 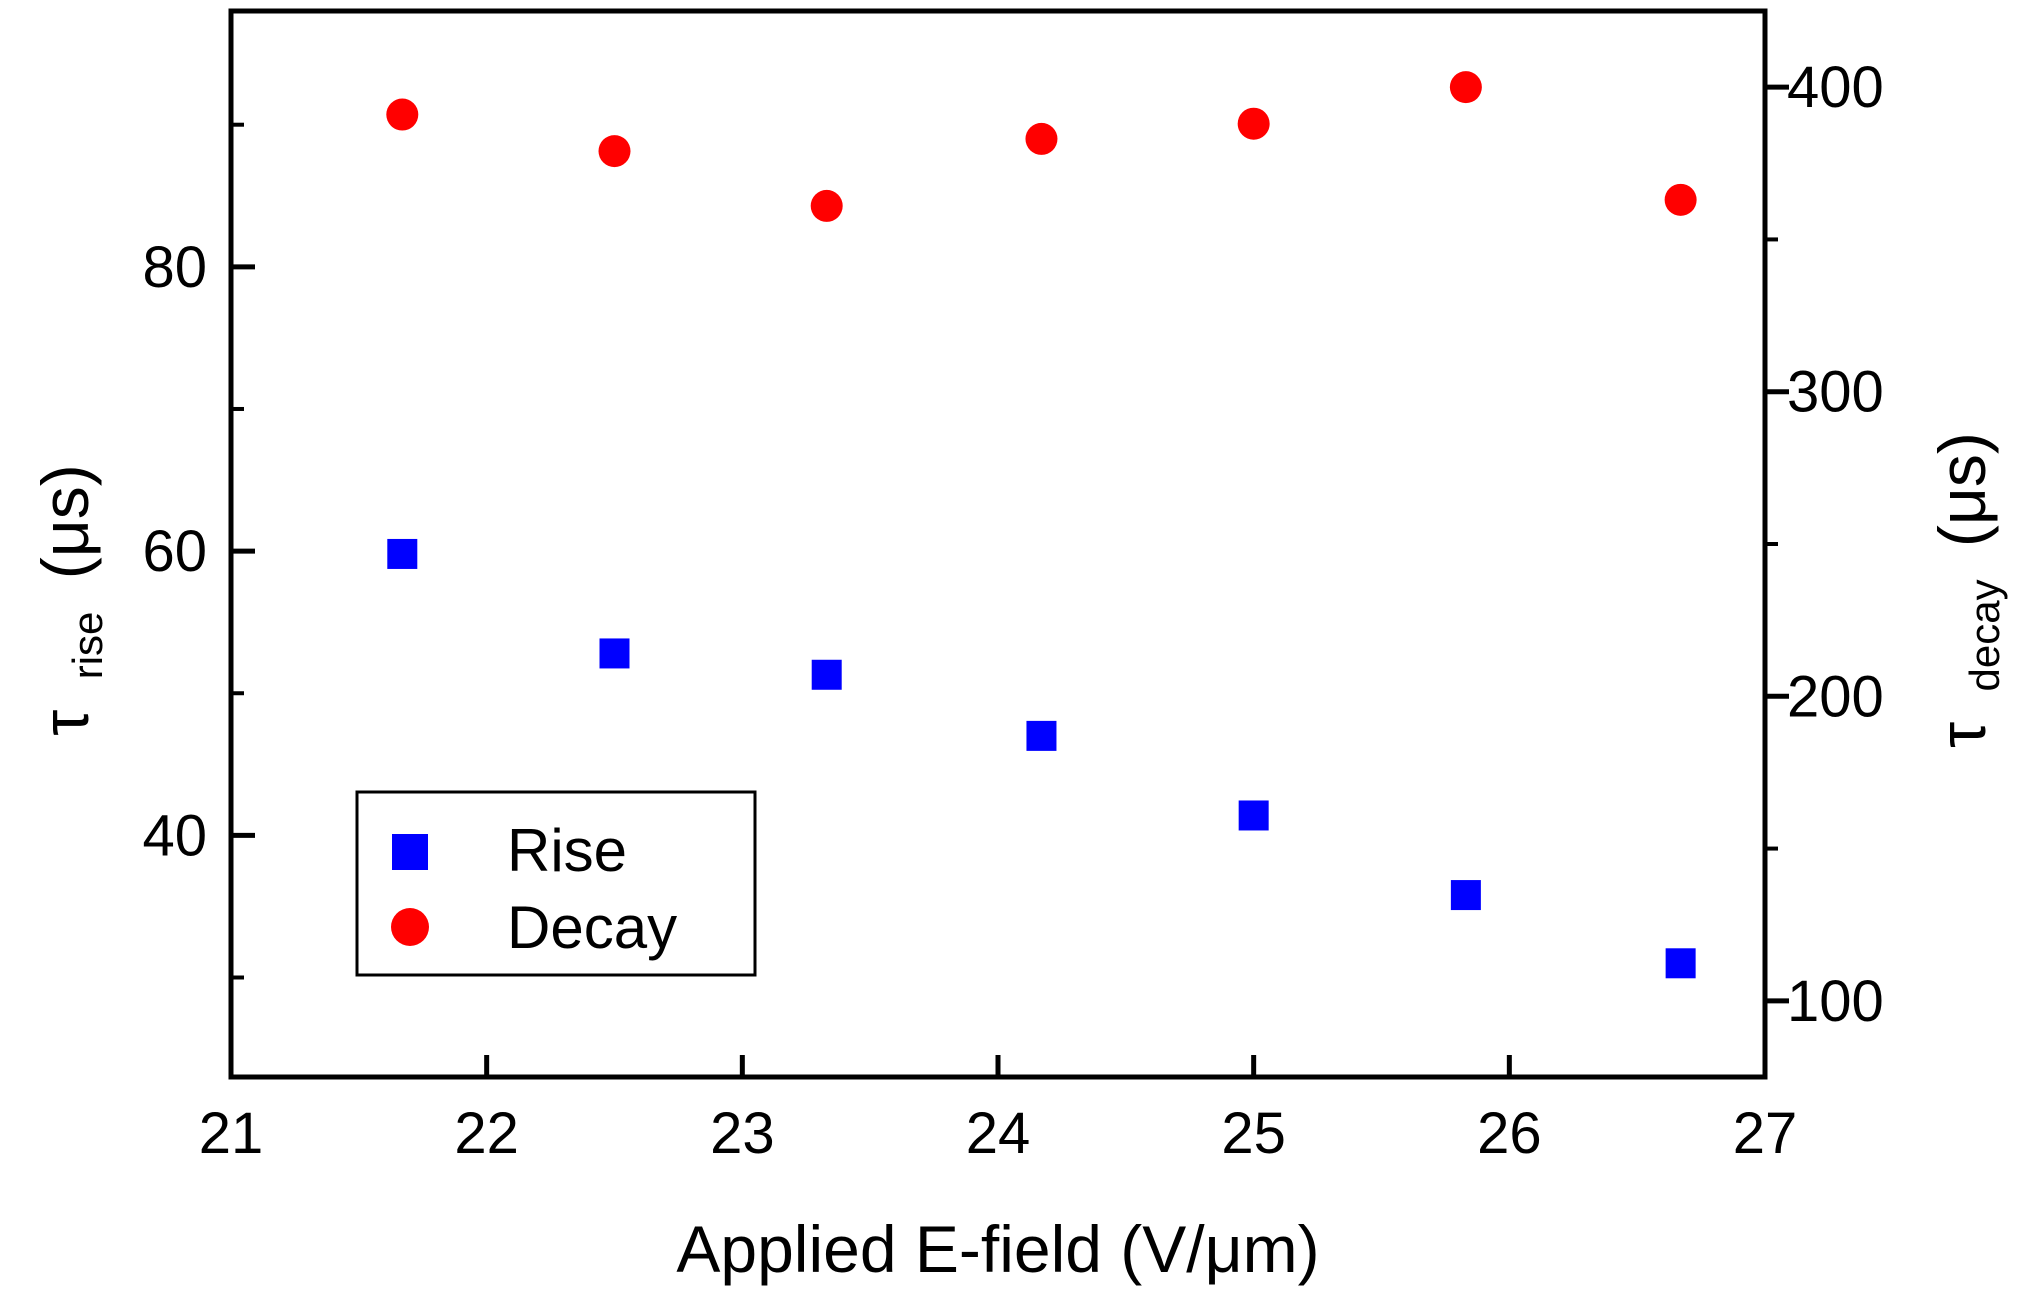 I want to click on y-left-tick-label: 40, so click(x=174, y=835).